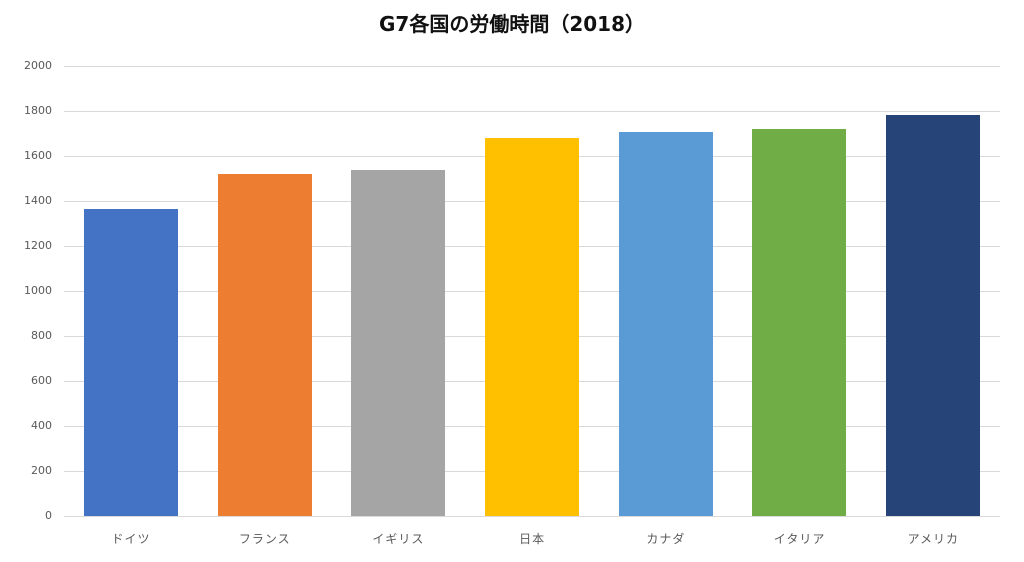  I want to click on x-tick-label: フランス, so click(264, 539).